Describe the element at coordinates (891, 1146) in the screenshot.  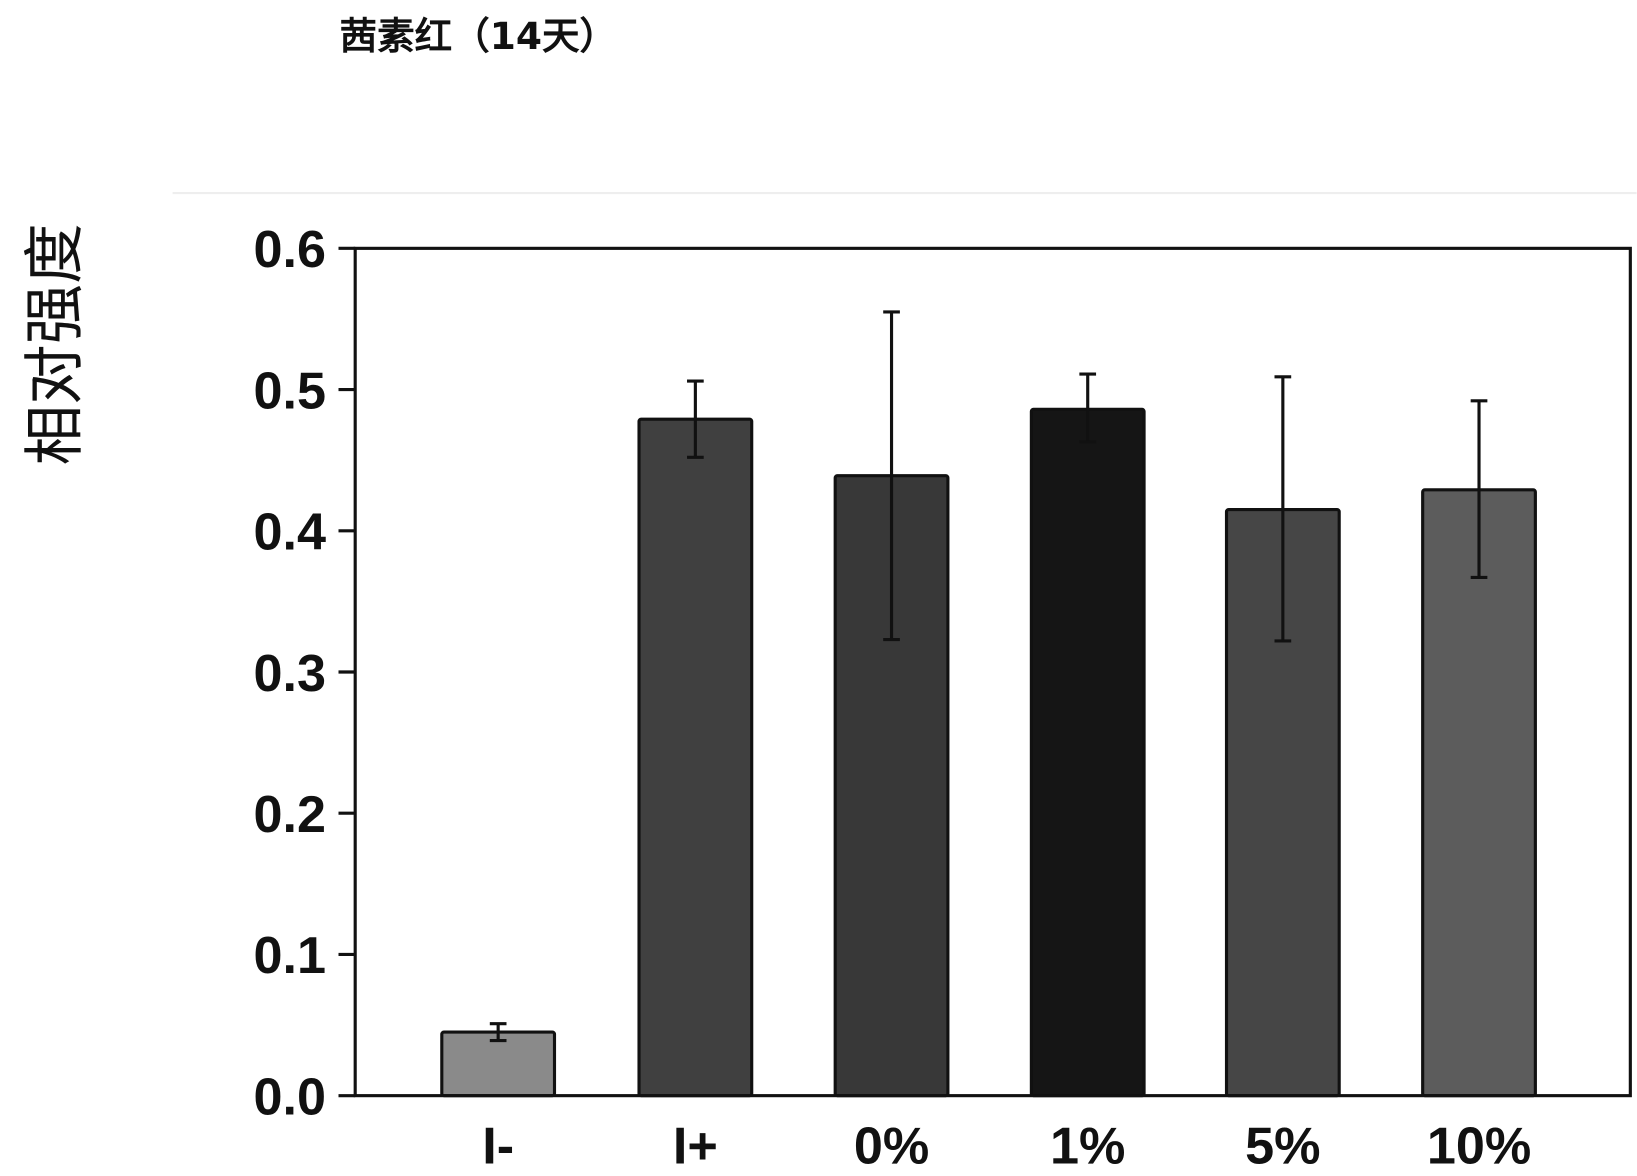
I see `x-tick-label: 0%` at that location.